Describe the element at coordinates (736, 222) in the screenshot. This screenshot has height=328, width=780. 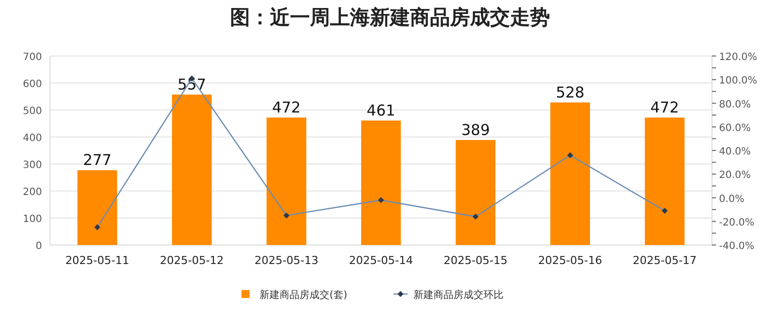
I see `y2-tick-label: -20.0%` at that location.